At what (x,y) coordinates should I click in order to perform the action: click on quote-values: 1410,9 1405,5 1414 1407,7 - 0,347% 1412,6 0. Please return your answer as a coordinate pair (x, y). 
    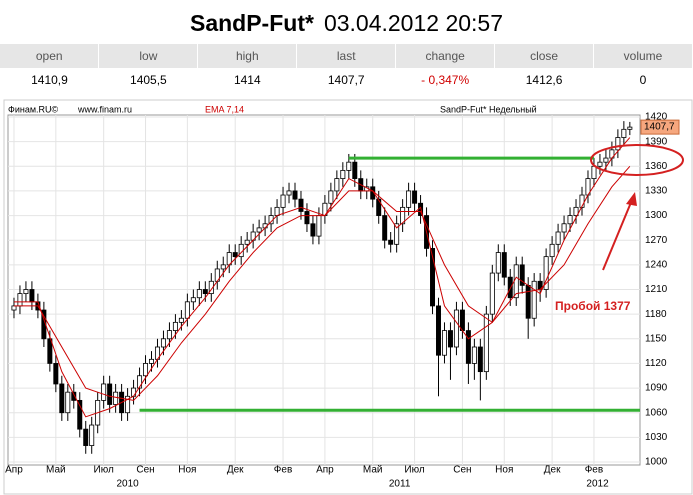
    Looking at the image, I should click on (346, 80).